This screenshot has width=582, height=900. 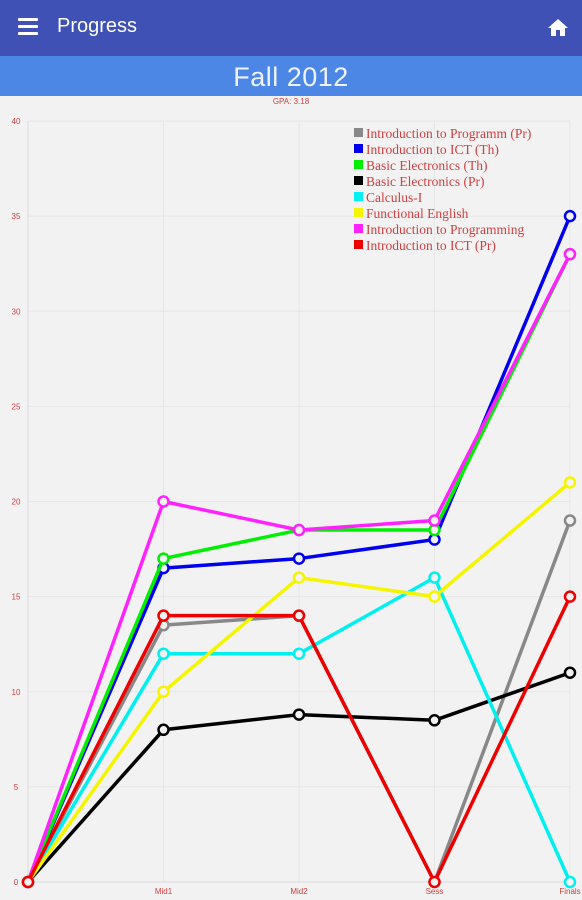 What do you see at coordinates (426, 165) in the screenshot?
I see `legend-entry: Basic Electronics (Th)` at bounding box center [426, 165].